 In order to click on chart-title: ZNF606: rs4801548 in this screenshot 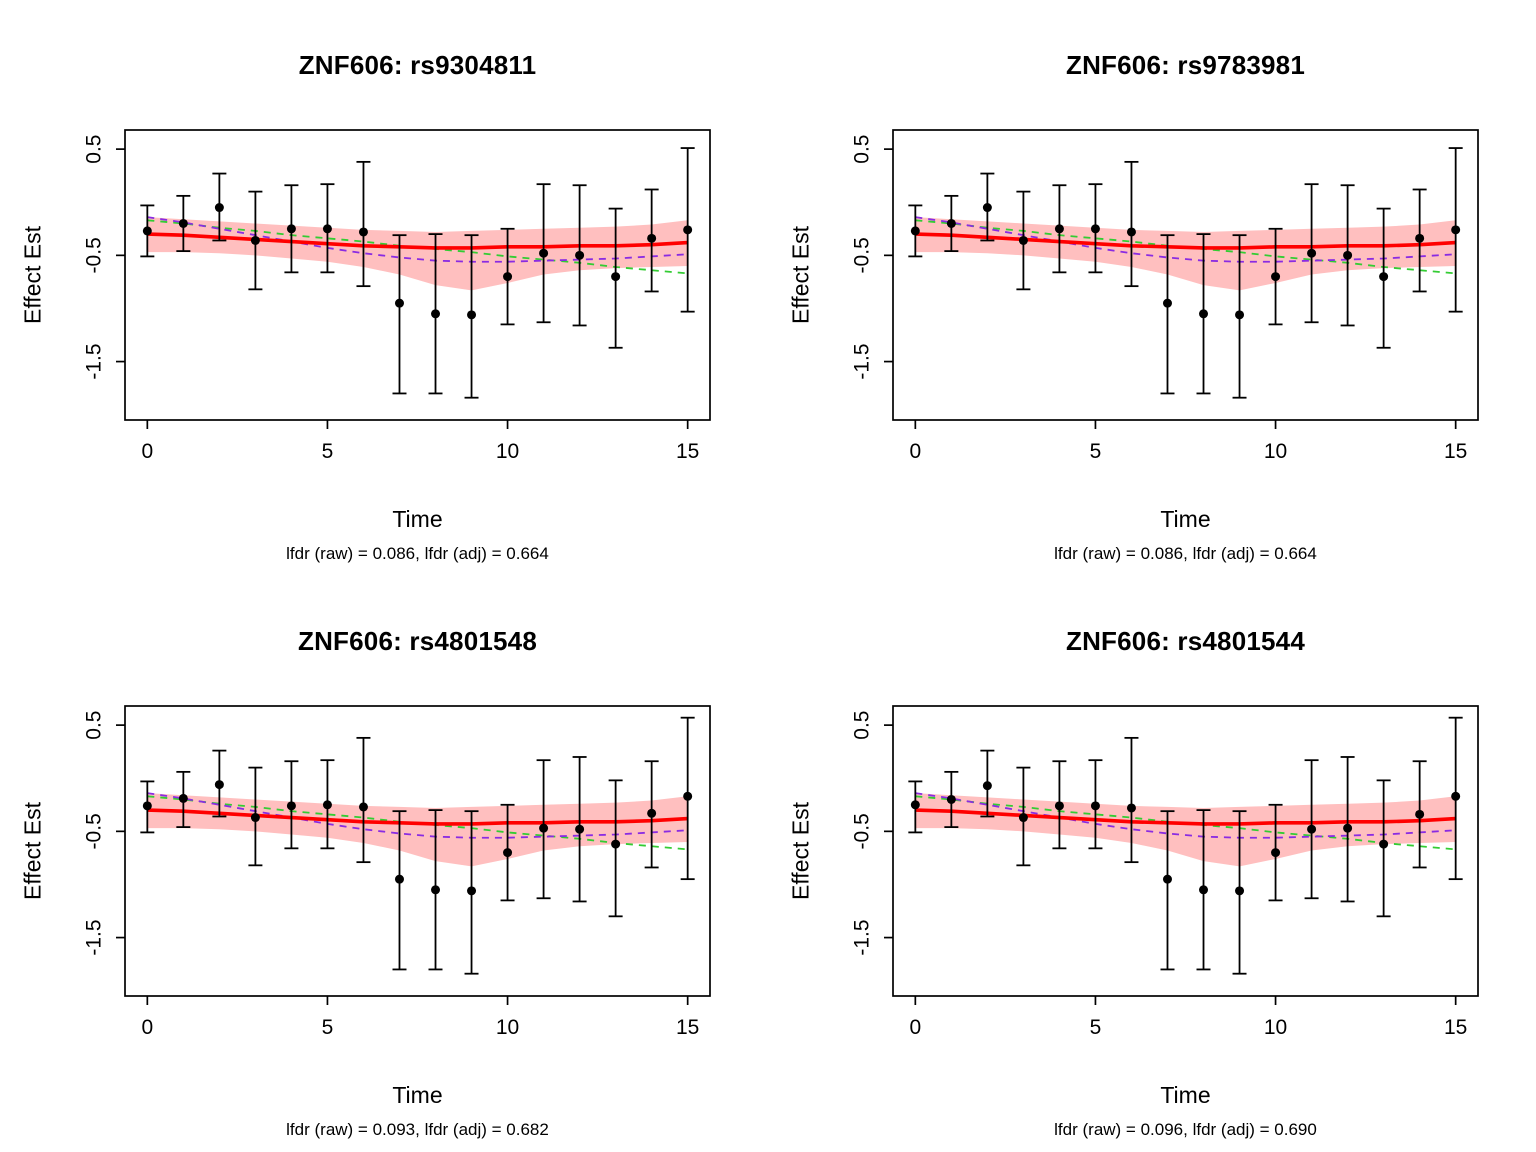, I will do `click(417, 641)`.